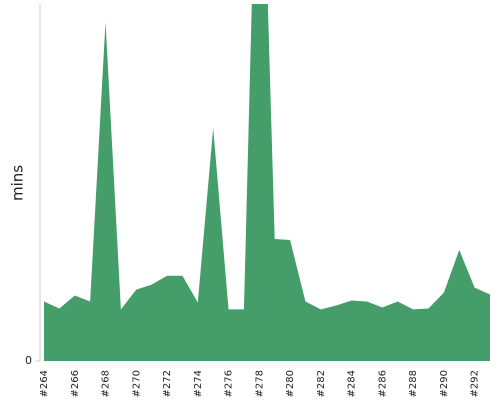  I want to click on x-tick-label: #288, so click(413, 383).